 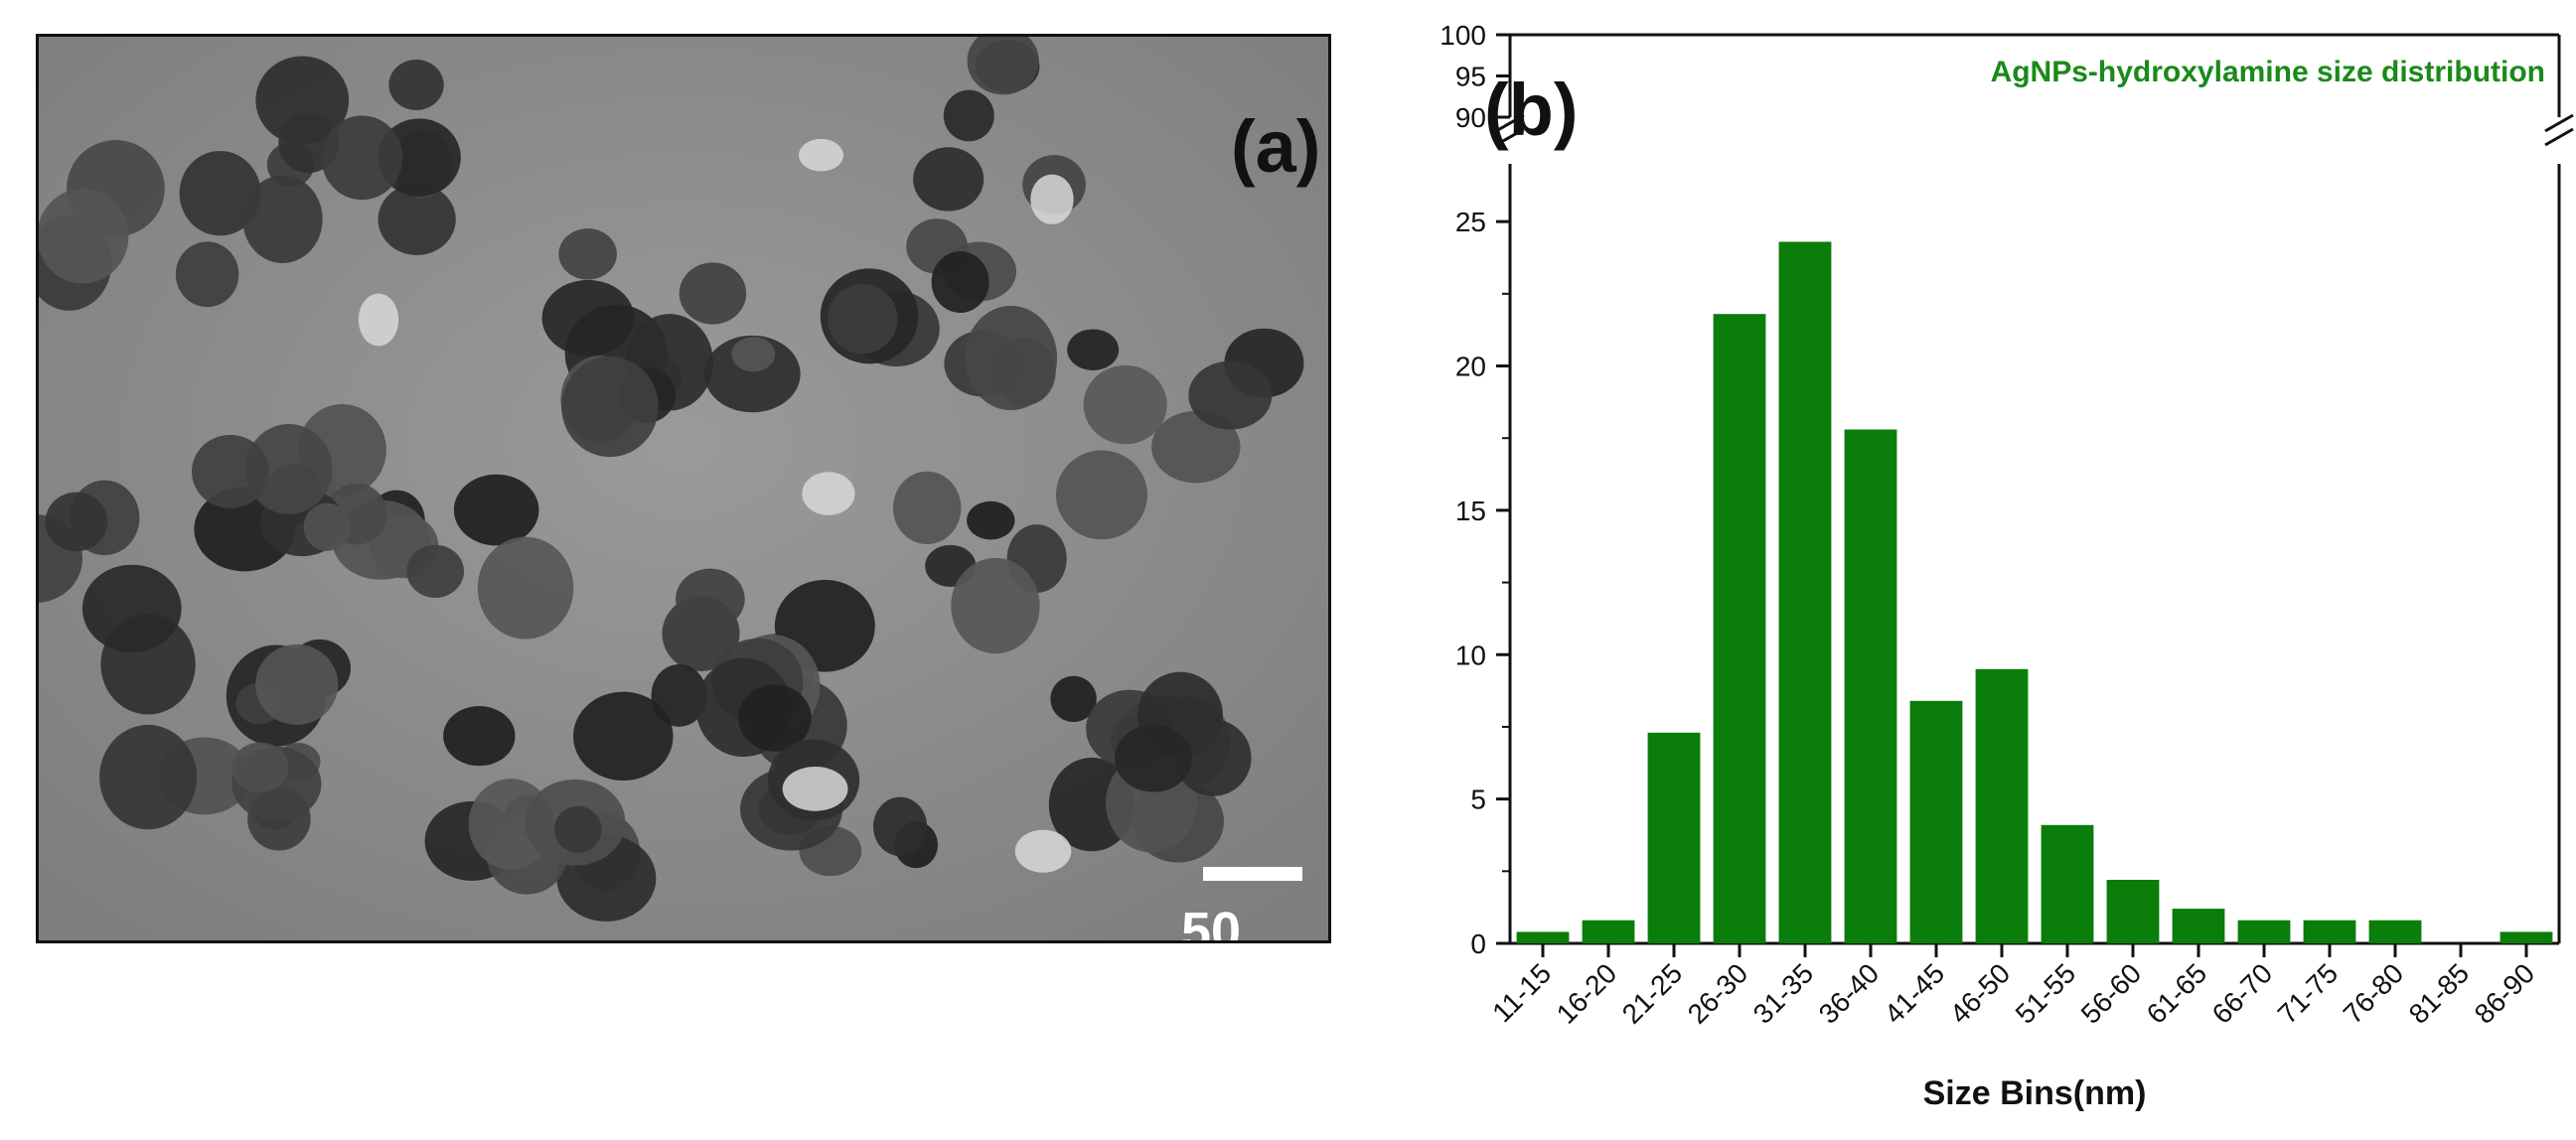 I want to click on x-tick-label: 71-75, so click(x=2308, y=993).